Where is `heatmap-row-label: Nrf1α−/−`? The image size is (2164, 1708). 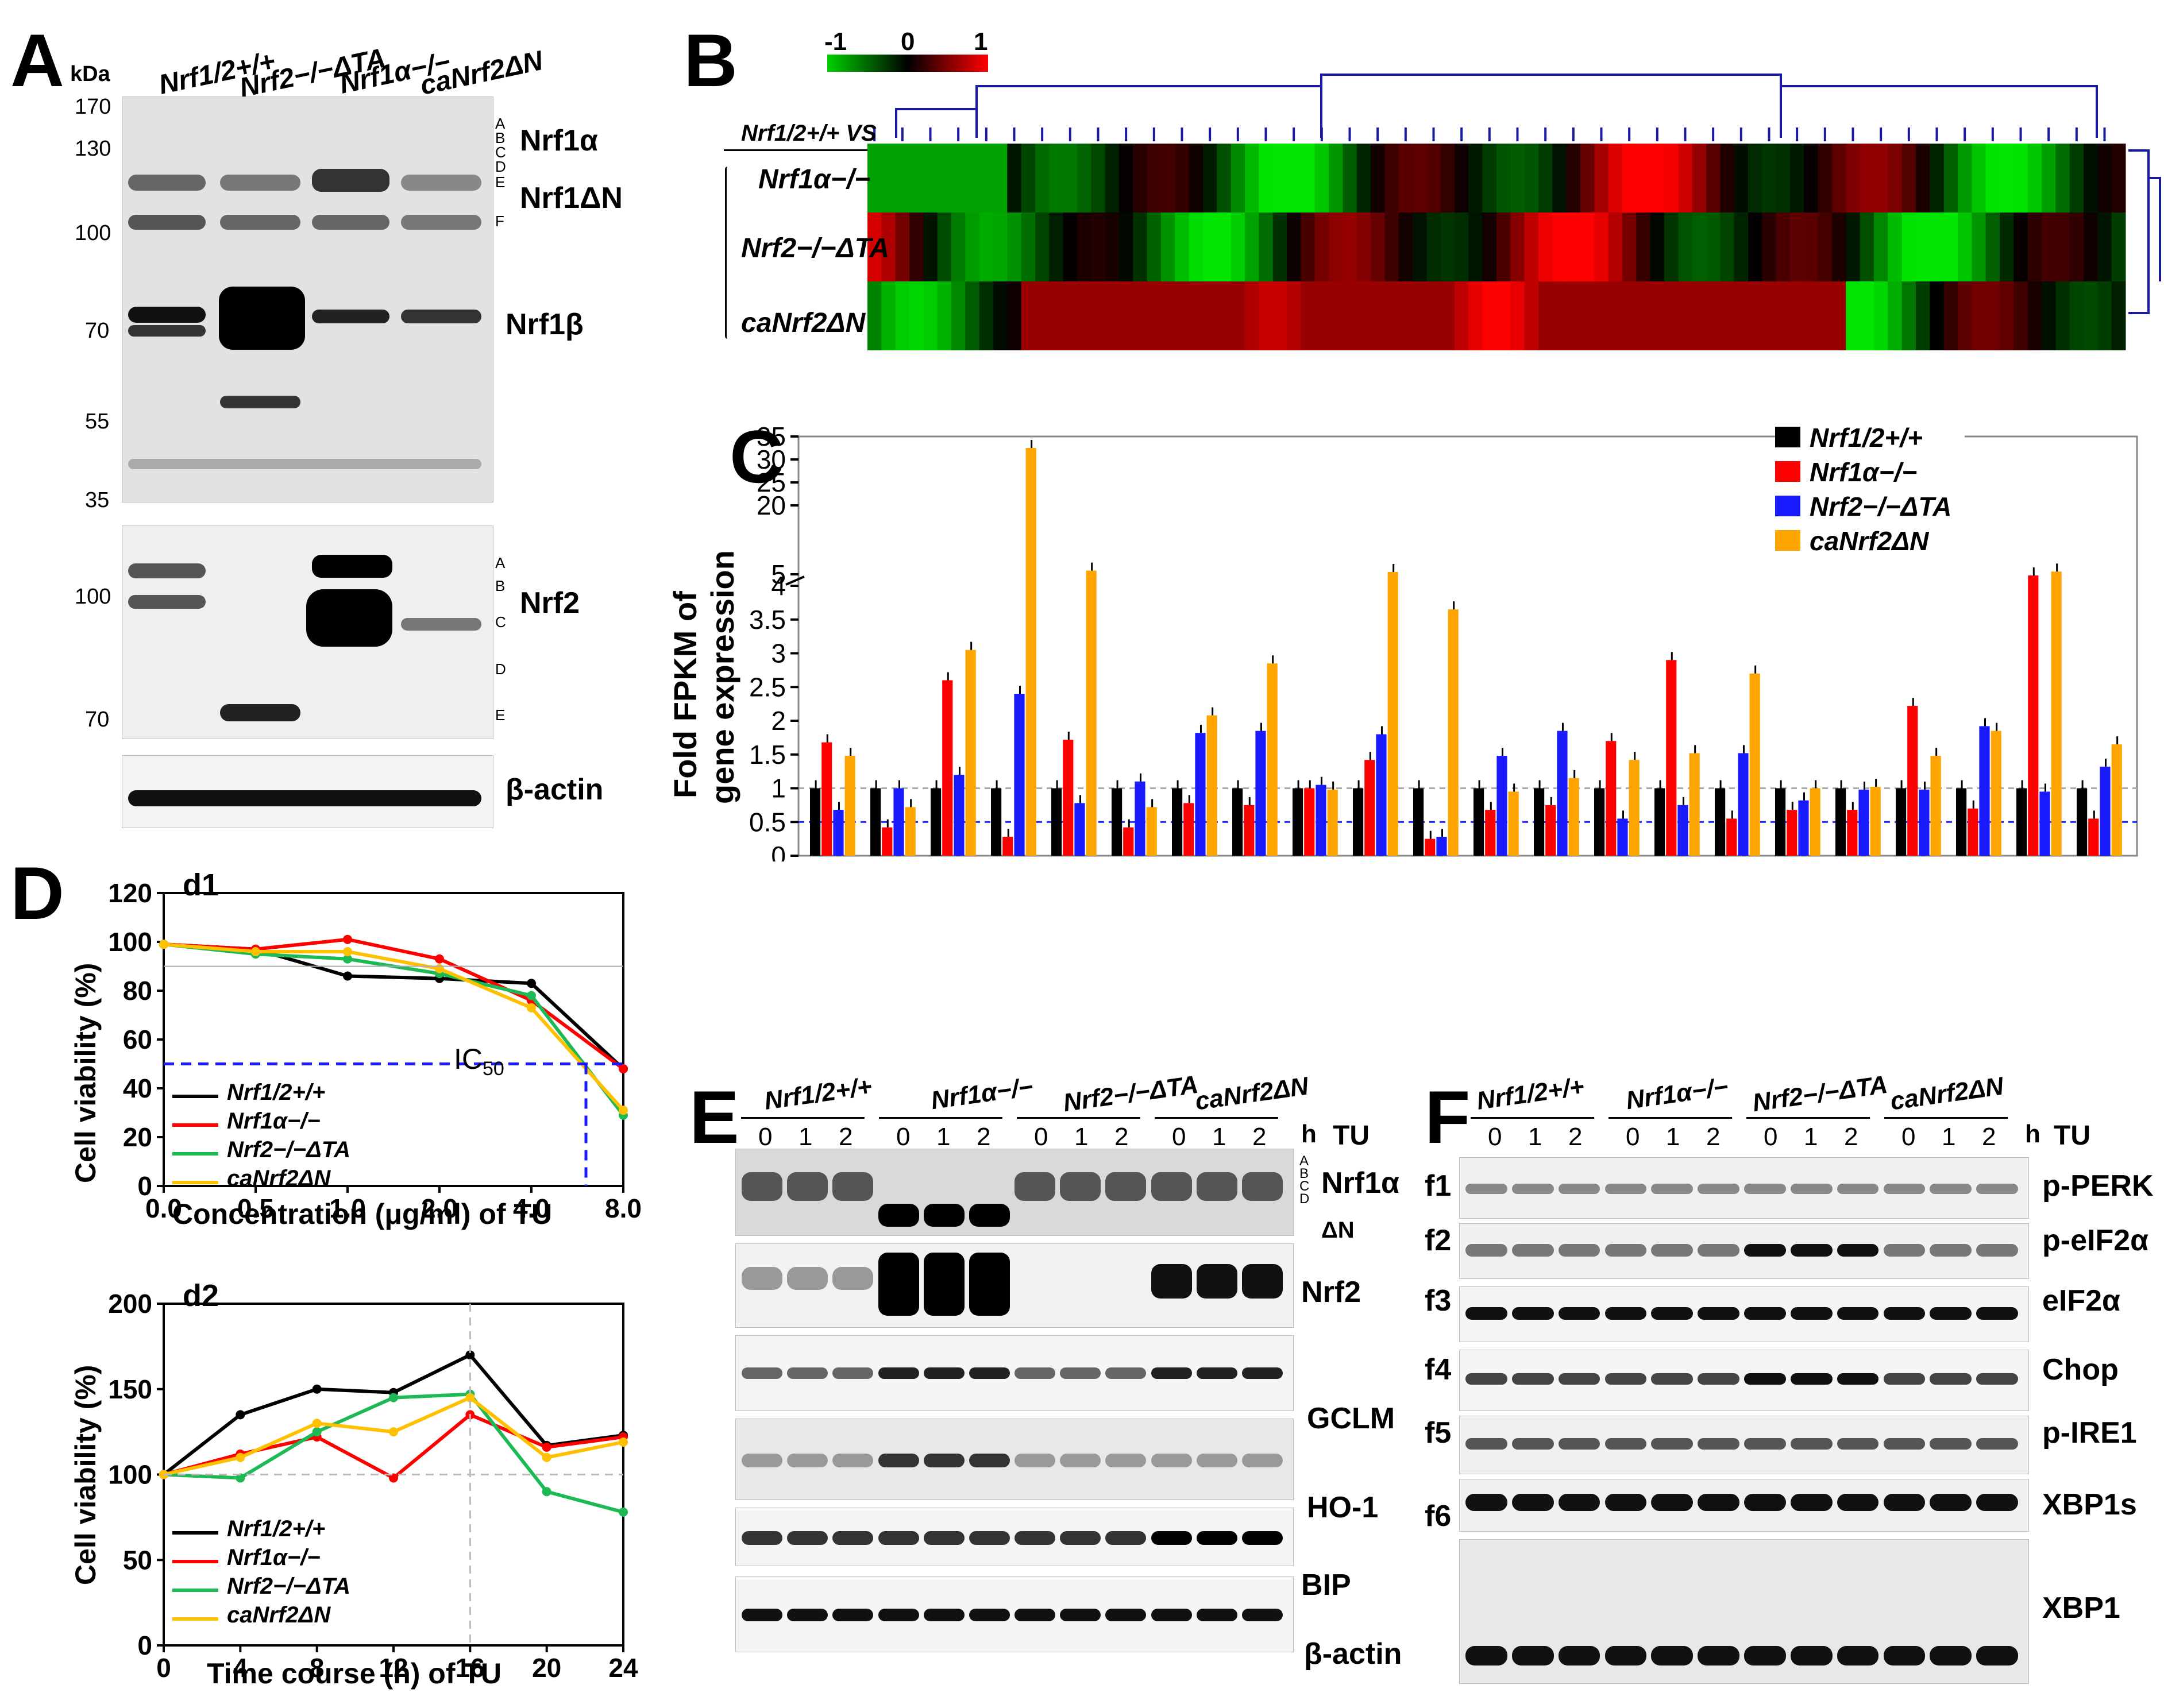
heatmap-row-label: Nrf1α−/− is located at coordinates (815, 179).